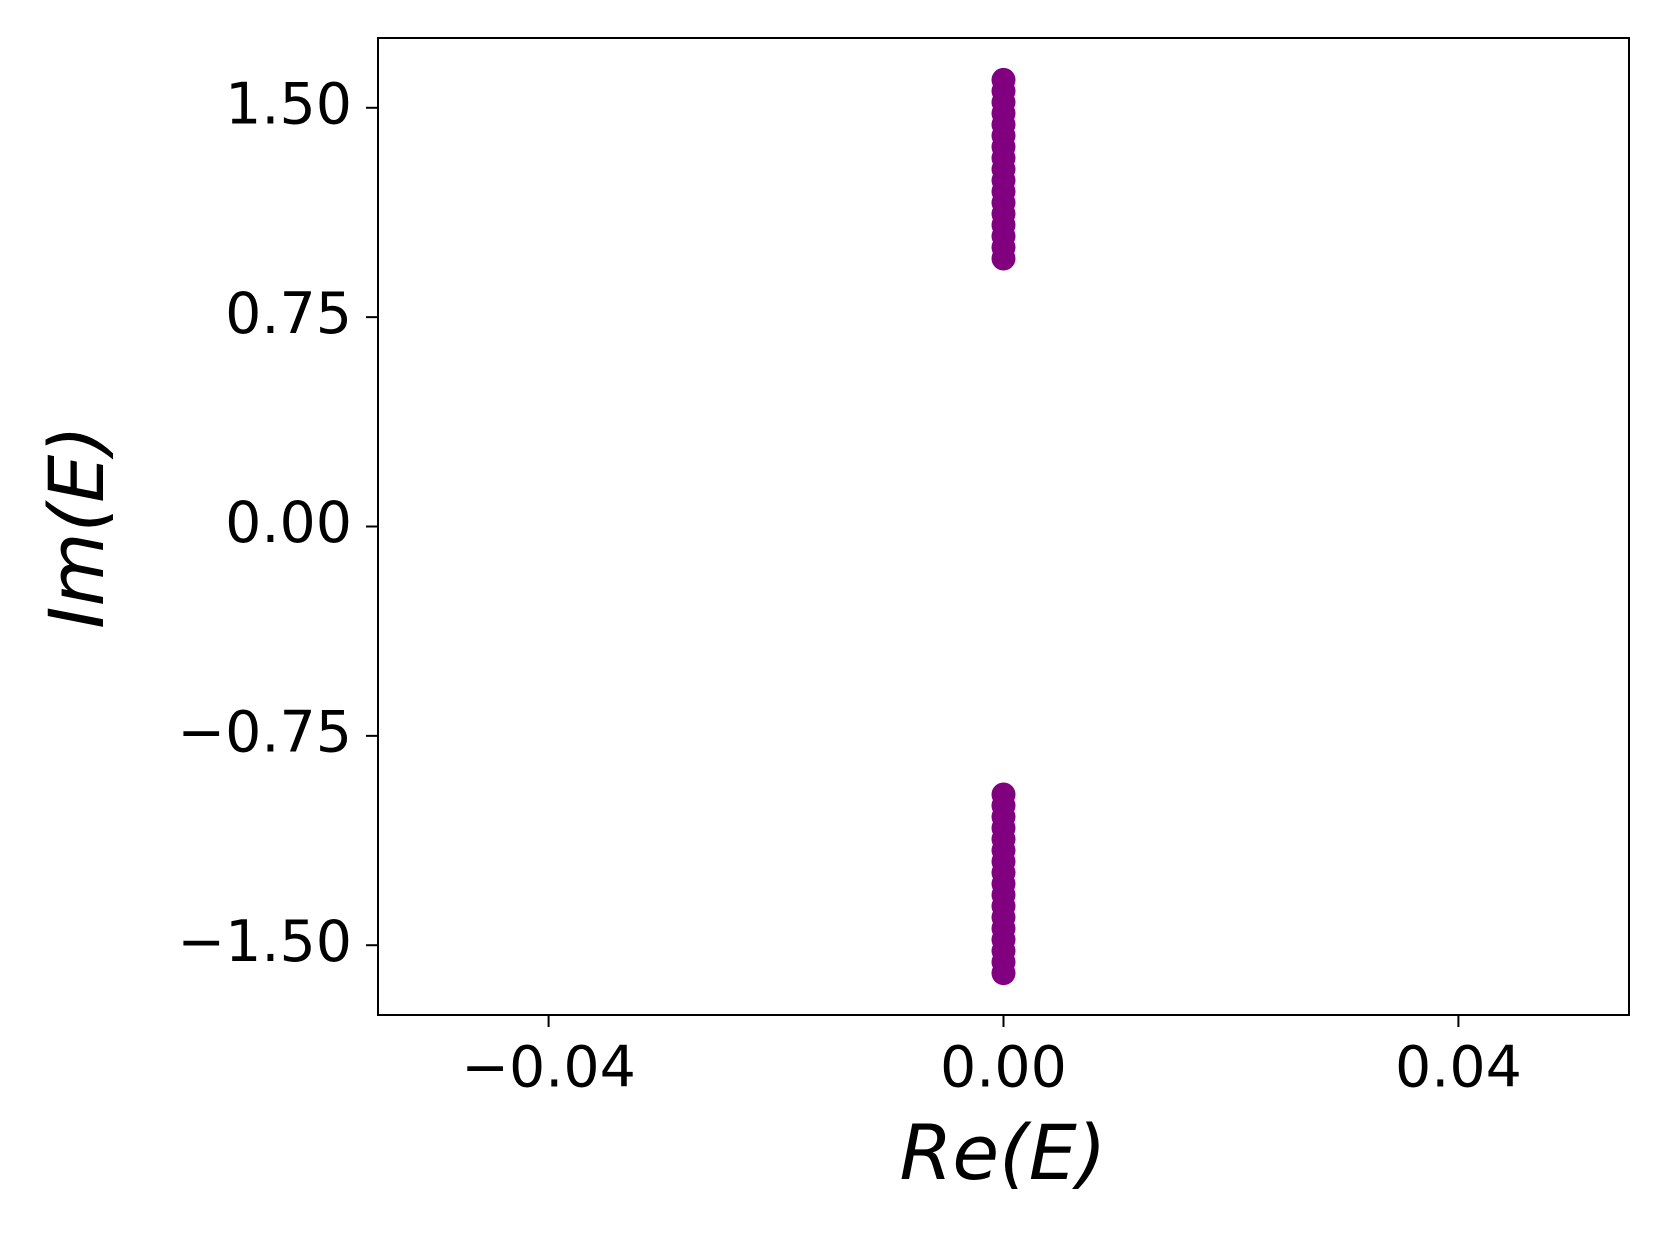  What do you see at coordinates (548, 1068) in the screenshot?
I see `x-tick-label: −0.04` at bounding box center [548, 1068].